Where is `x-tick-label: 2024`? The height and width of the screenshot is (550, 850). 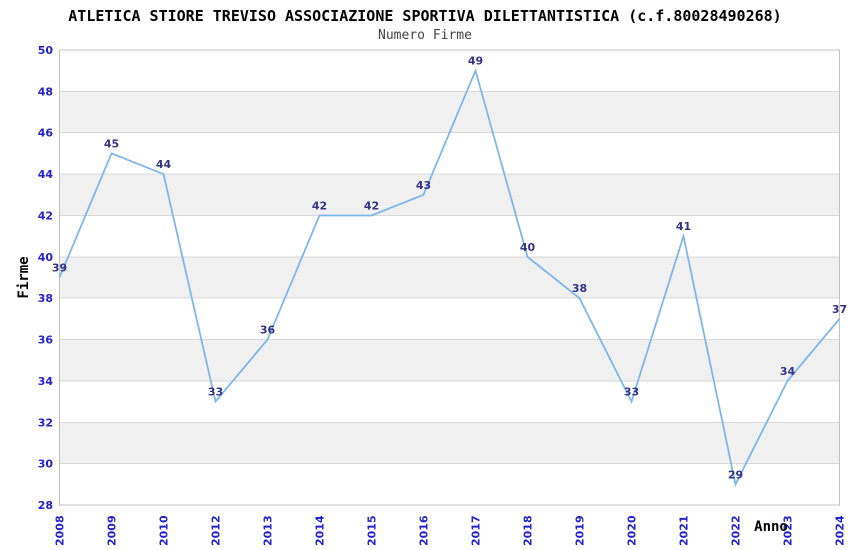
x-tick-label: 2024 is located at coordinates (840, 530).